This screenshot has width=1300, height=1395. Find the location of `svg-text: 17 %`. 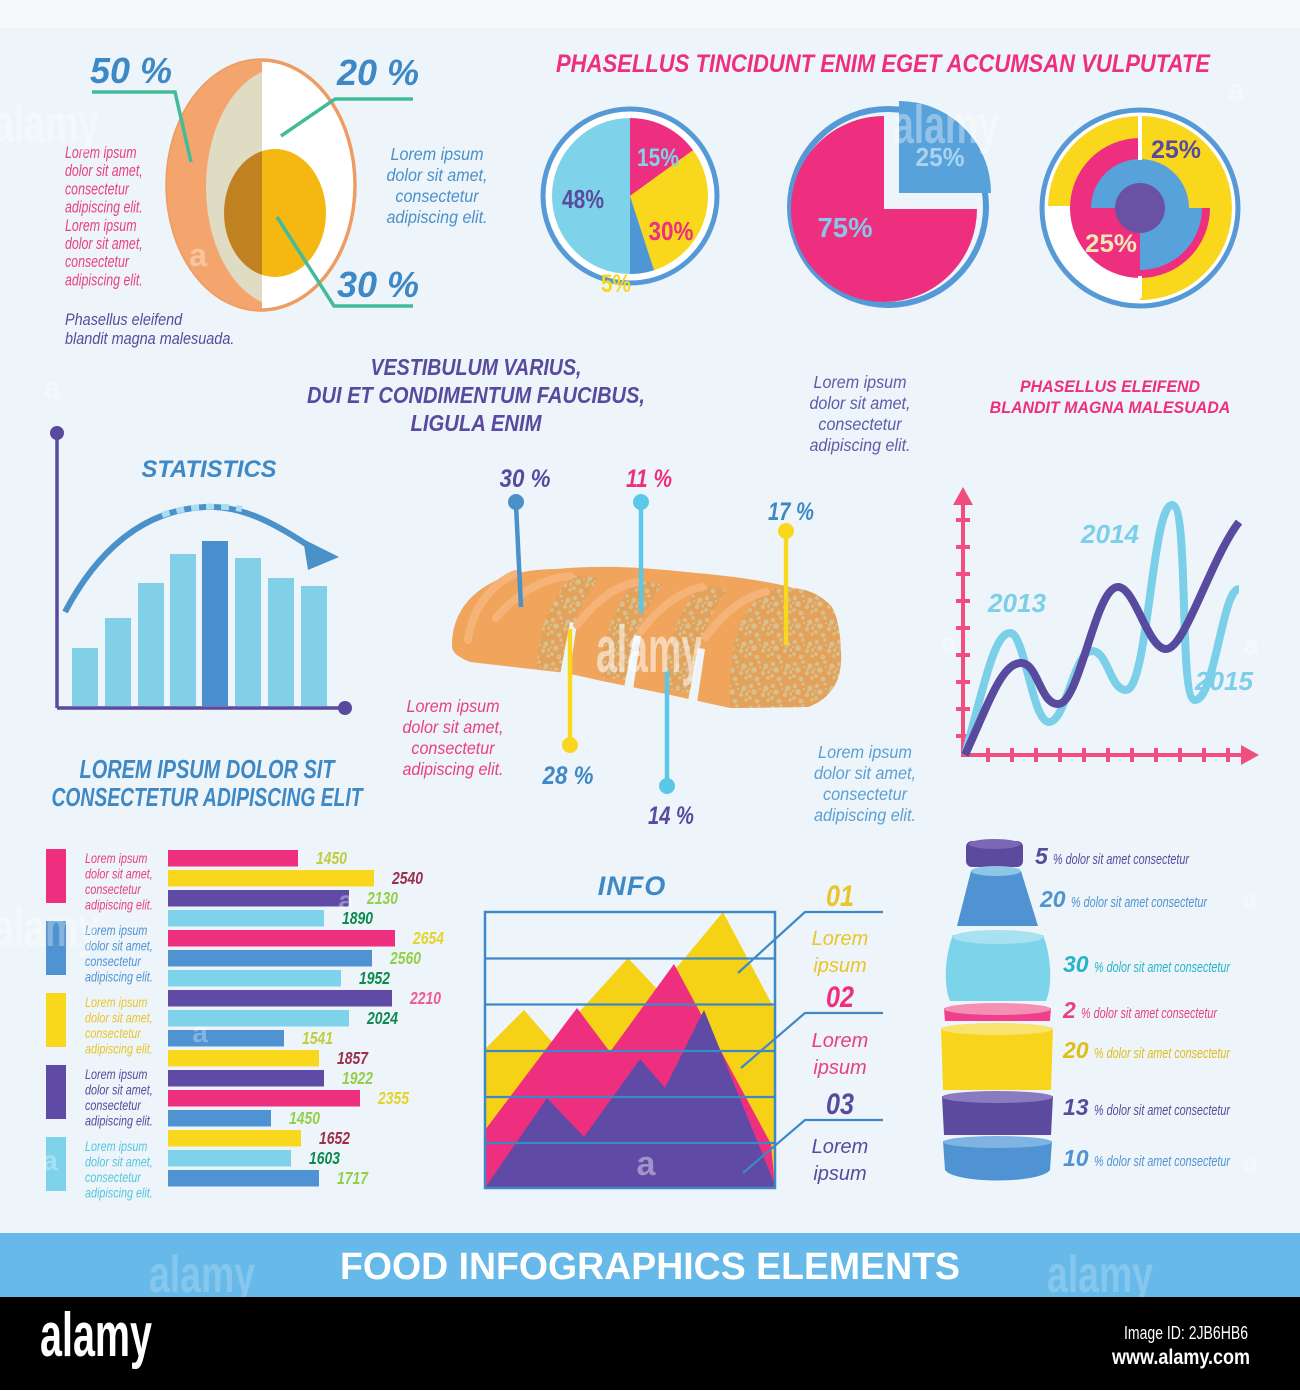

svg-text: 17 % is located at coordinates (791, 512).